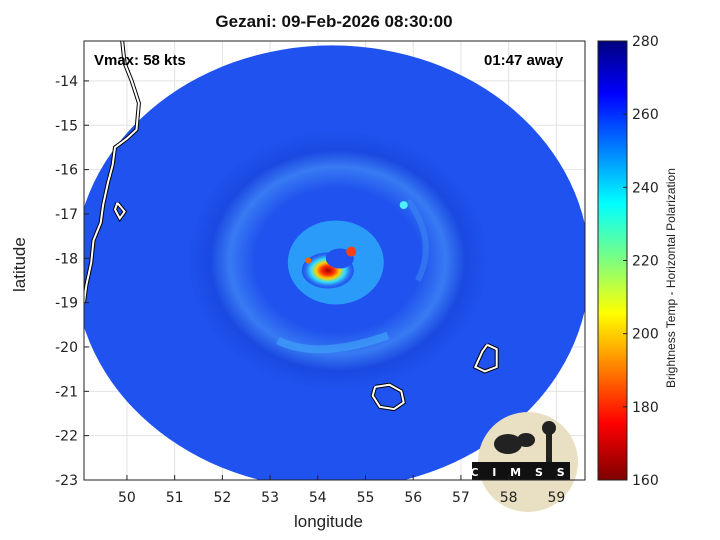 Image resolution: width=720 pixels, height=540 pixels. I want to click on y-tick-label: -23, so click(66, 481).